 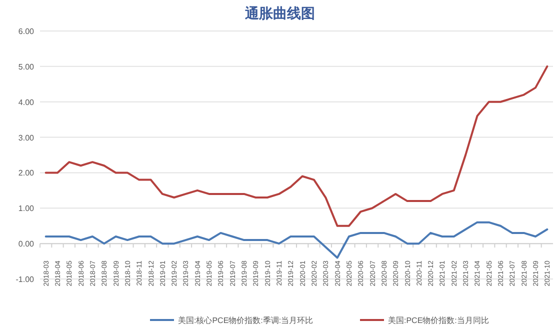 What do you see at coordinates (438, 320) in the screenshot?
I see `legend-label: 美国:PCE物价指数:当月同比` at bounding box center [438, 320].